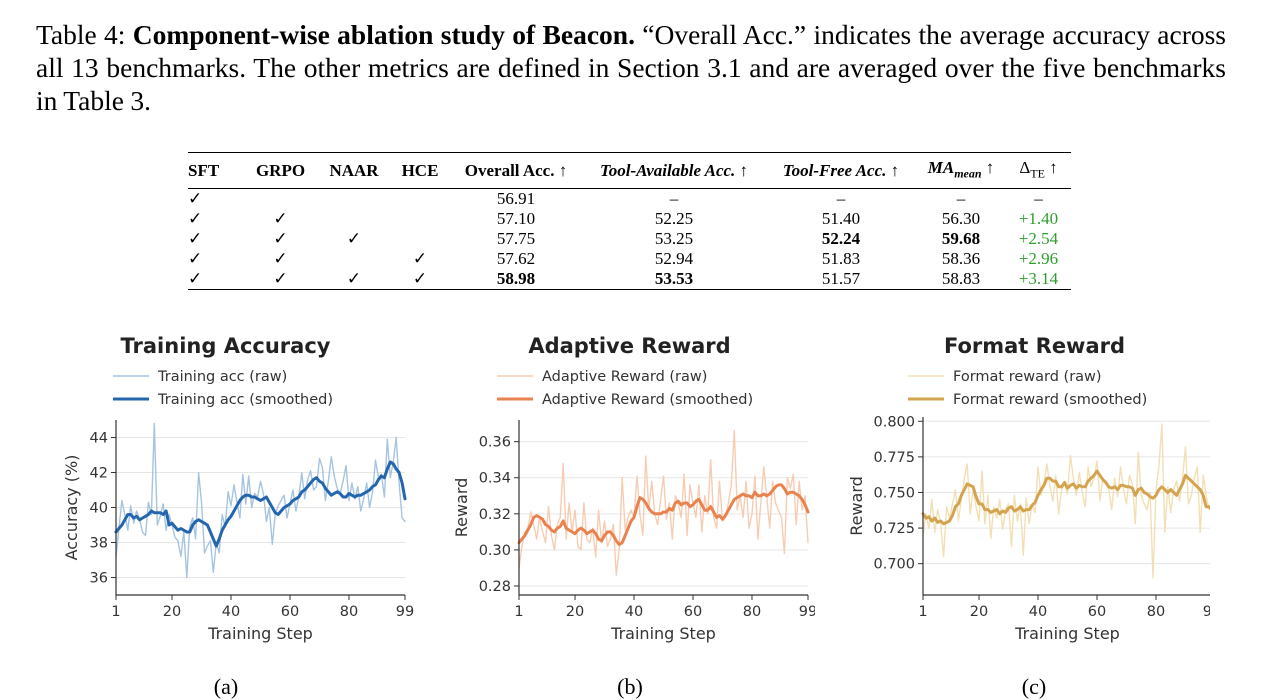 This screenshot has width=1261, height=700. I want to click on subfigure-label-a: (a), so click(226, 686).